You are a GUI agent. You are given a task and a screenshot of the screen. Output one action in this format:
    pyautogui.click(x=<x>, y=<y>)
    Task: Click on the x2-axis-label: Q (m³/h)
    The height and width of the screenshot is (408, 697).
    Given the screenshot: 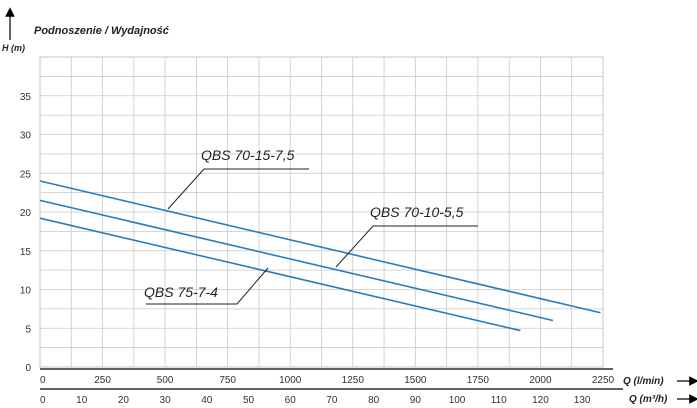 What is the action you would take?
    pyautogui.click(x=648, y=399)
    